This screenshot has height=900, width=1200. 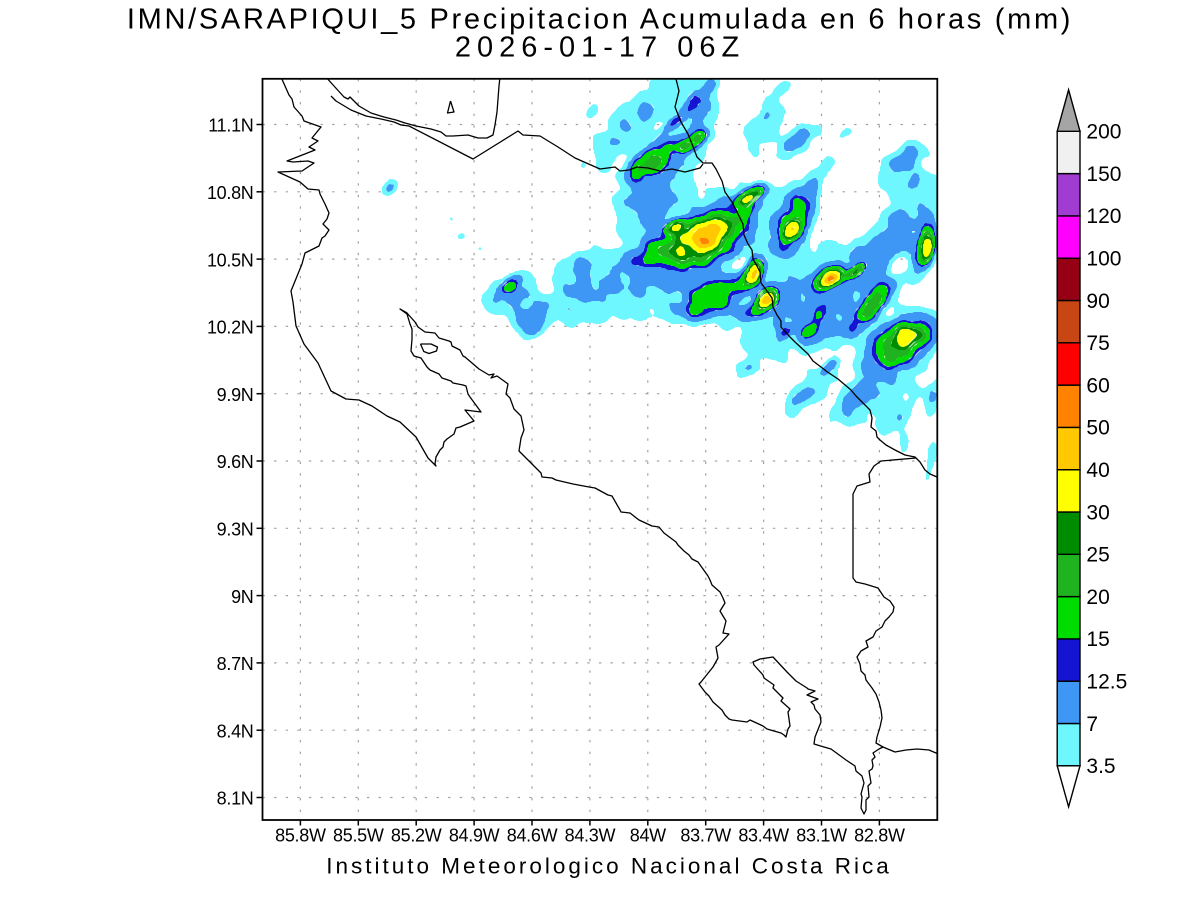 I want to click on svg-text: 7, so click(x=1092, y=724).